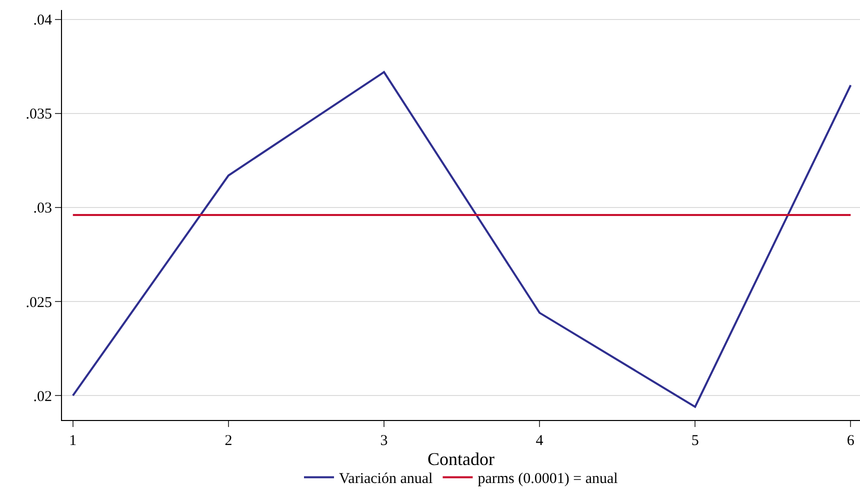  Describe the element at coordinates (73, 441) in the screenshot. I see `x-tick-label: 1` at that location.